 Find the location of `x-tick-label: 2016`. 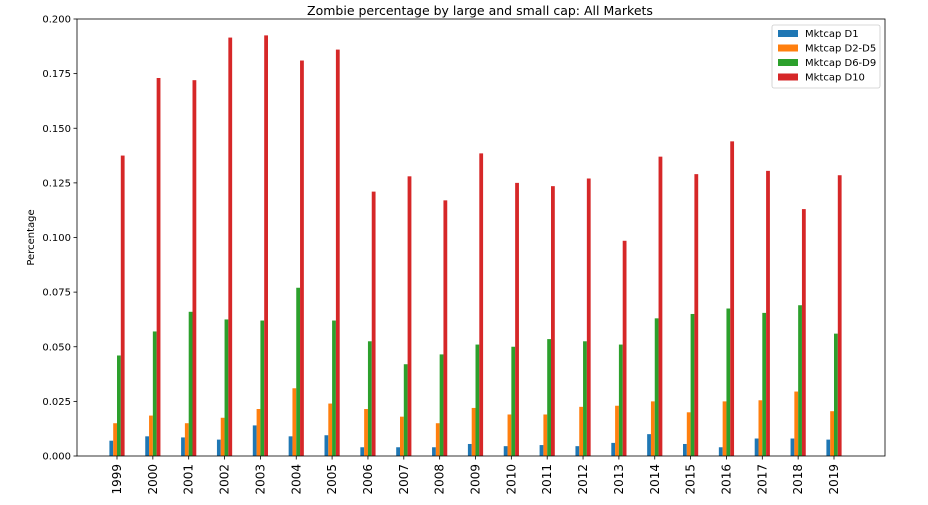

x-tick-label: 2016 is located at coordinates (726, 479).